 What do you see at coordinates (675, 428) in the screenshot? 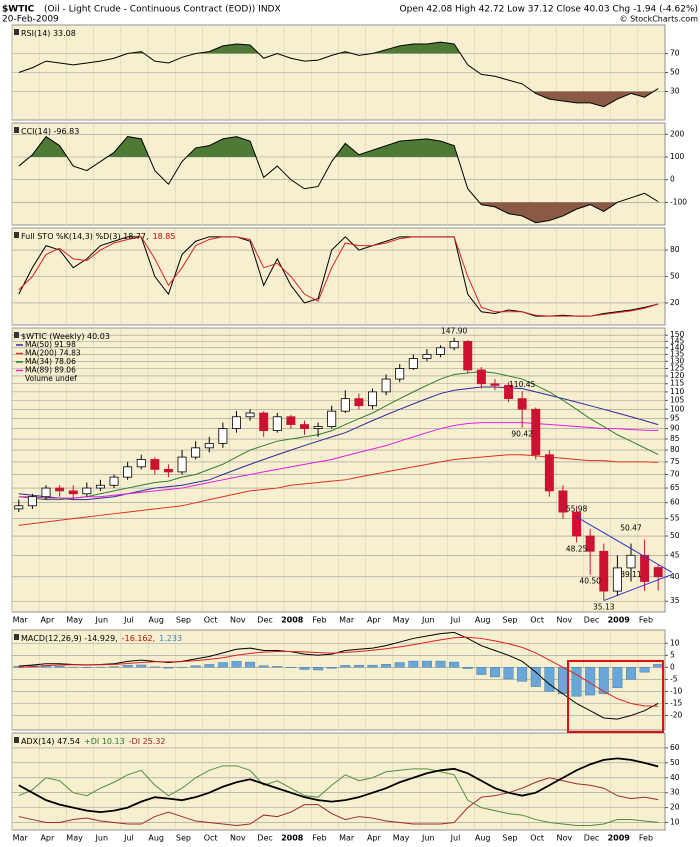
I see `y-tick-label: 90` at bounding box center [675, 428].